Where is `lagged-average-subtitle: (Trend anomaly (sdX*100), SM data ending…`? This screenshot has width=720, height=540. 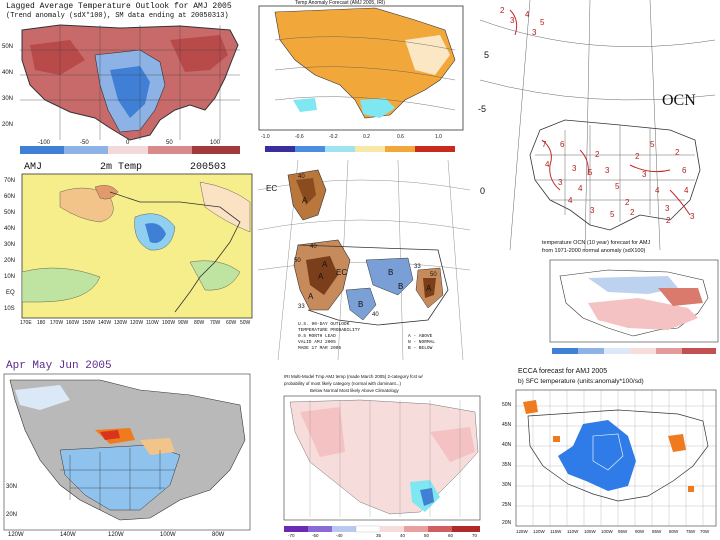
lagged-average-subtitle: (Trend anomaly (sdX*100), SM data ending… is located at coordinates (117, 16).